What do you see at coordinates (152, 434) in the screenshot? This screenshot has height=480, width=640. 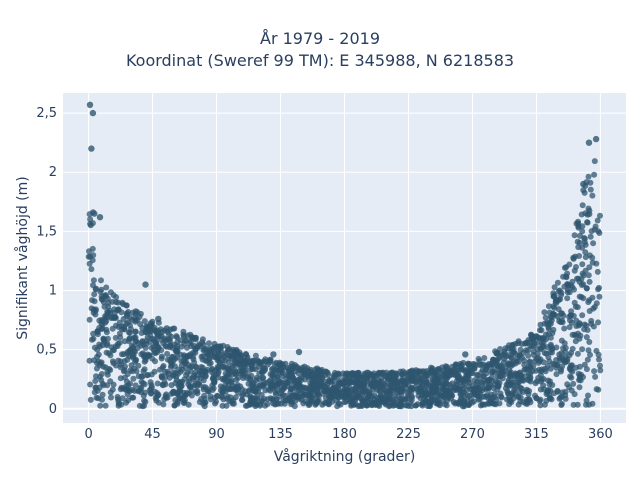 I see `x-tick-label: 45` at bounding box center [152, 434].